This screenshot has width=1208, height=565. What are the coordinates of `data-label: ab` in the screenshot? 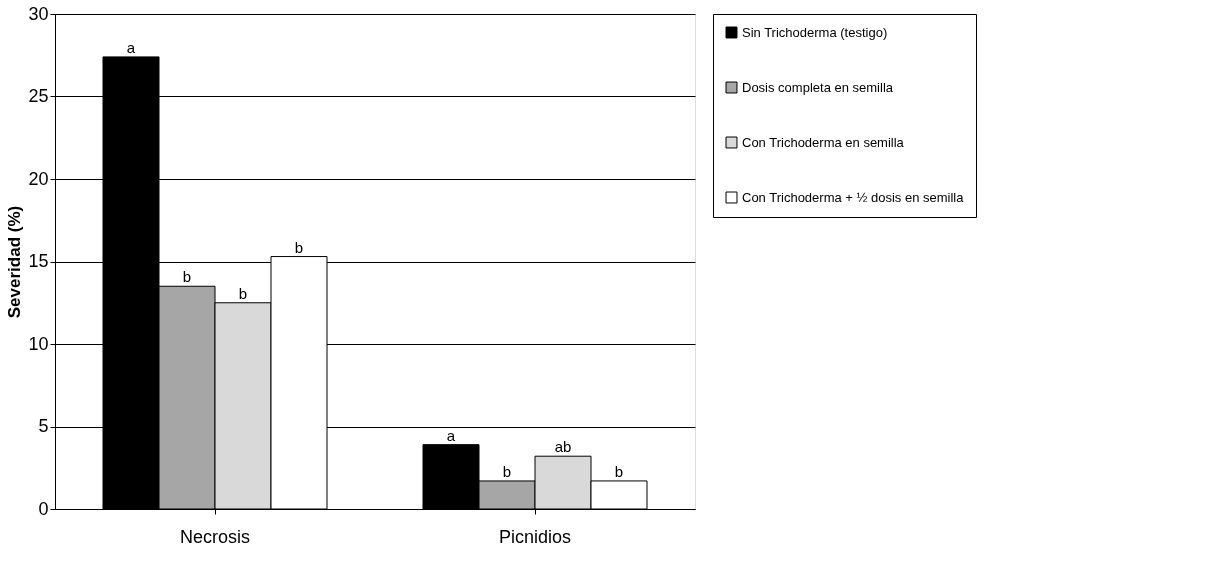 It's located at (563, 447).